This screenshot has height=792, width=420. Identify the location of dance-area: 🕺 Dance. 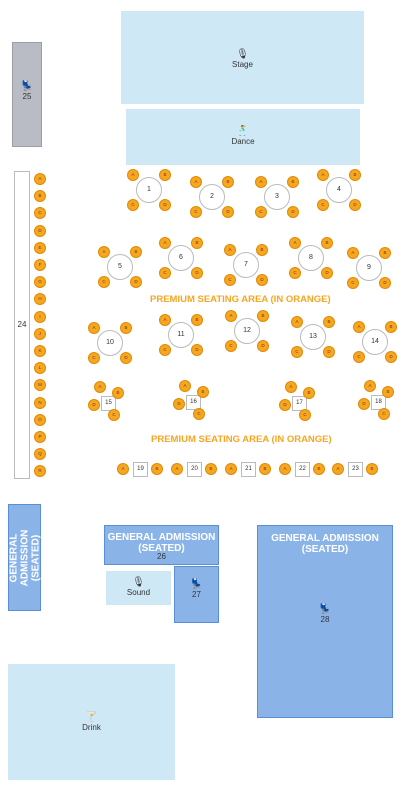
(243, 137).